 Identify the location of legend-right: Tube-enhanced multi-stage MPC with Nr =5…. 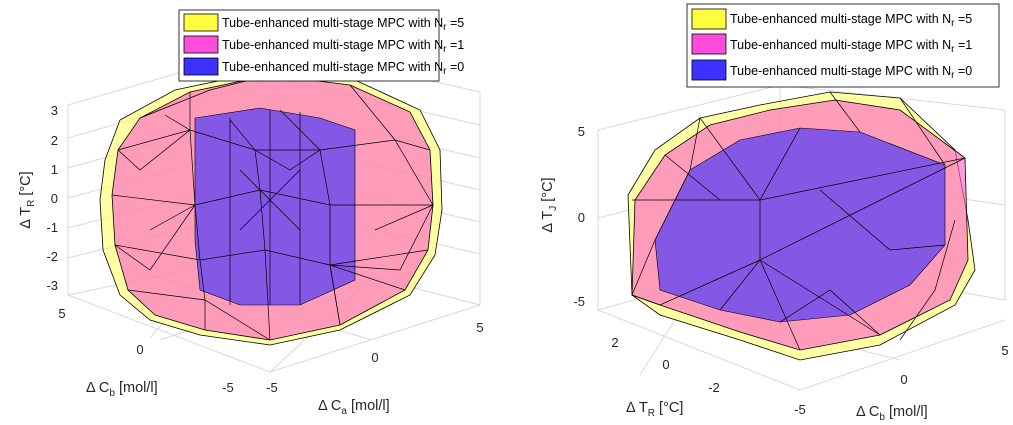
(843, 45).